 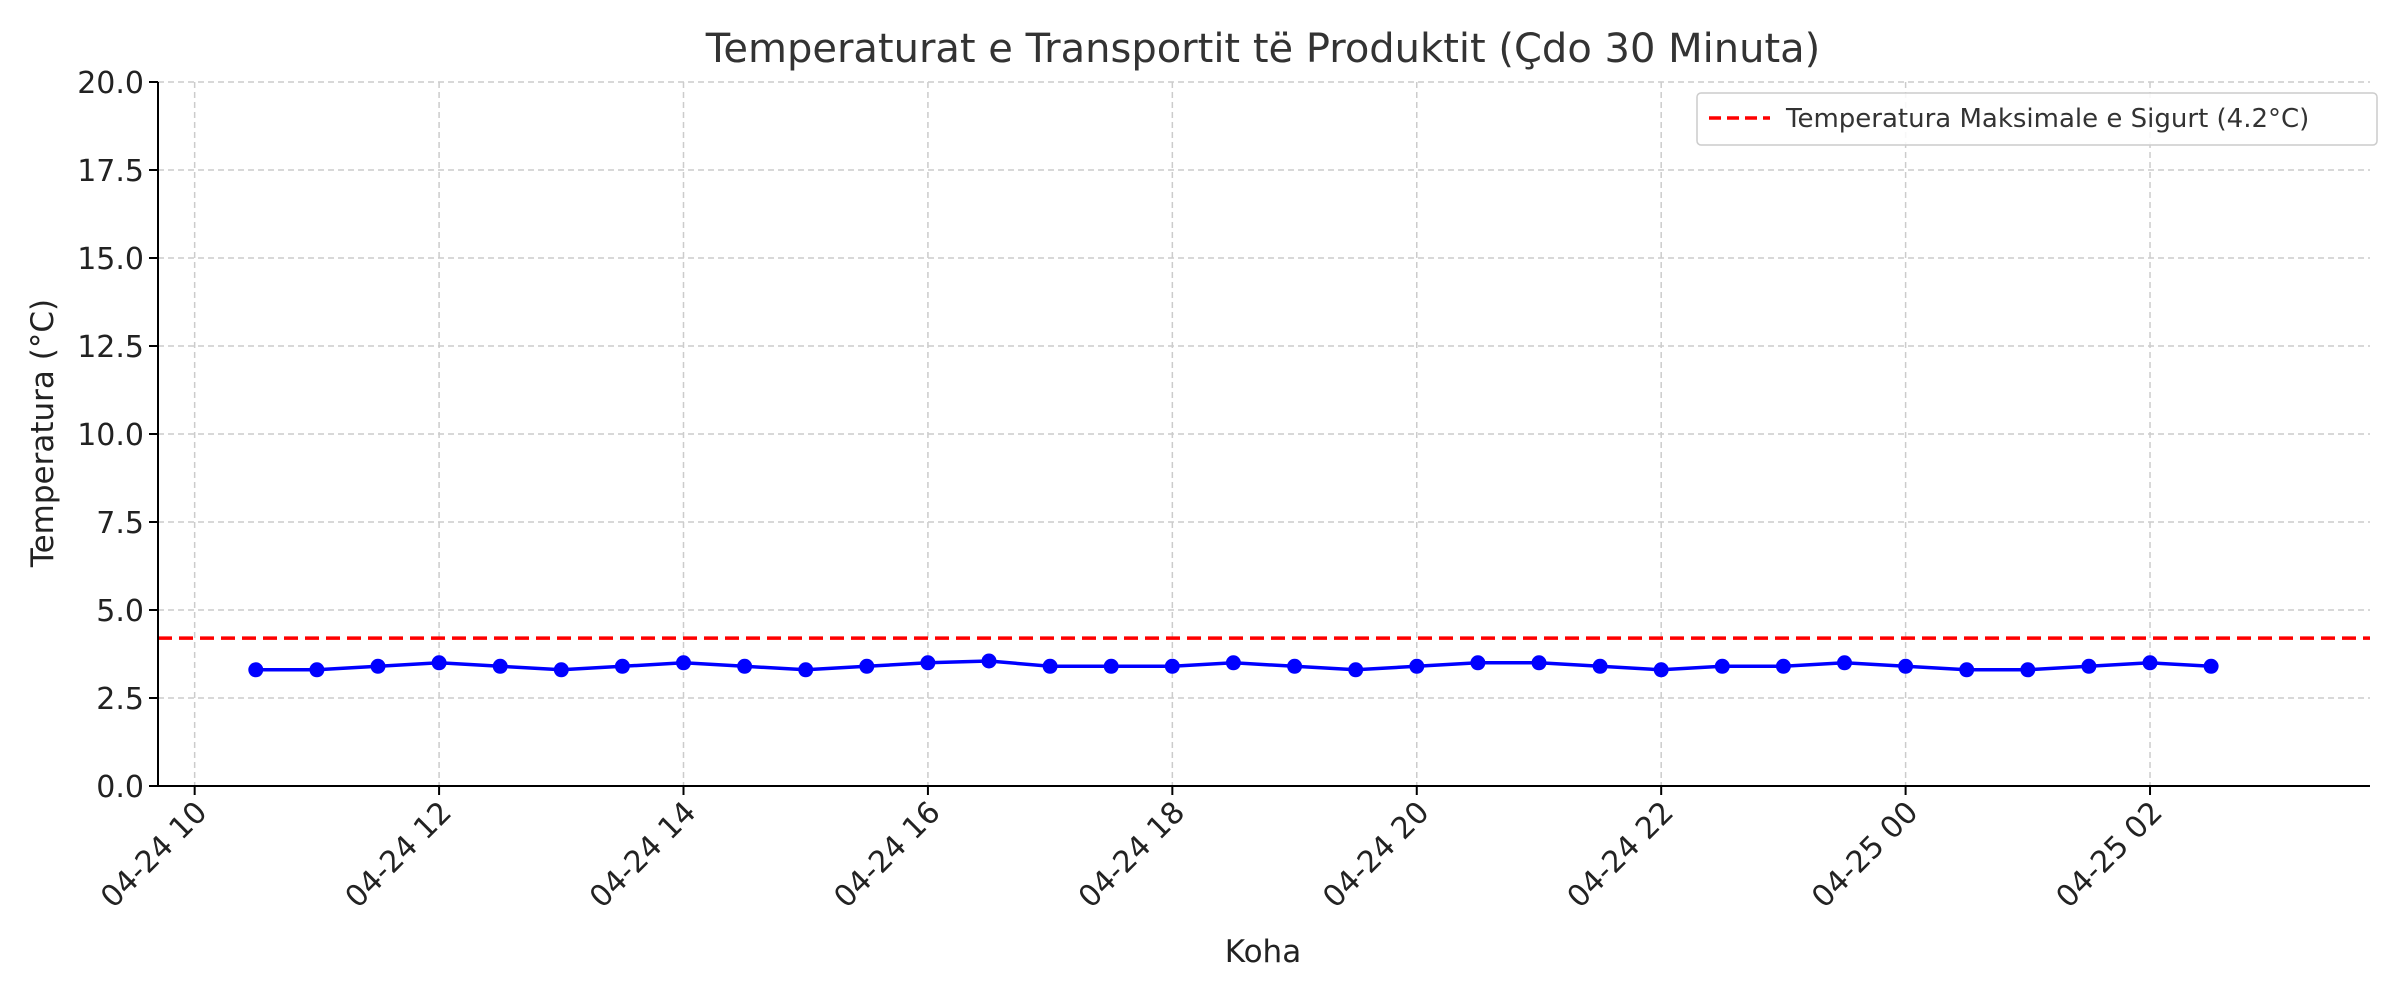 I want to click on y-tick-label: 5.0, so click(x=120, y=611).